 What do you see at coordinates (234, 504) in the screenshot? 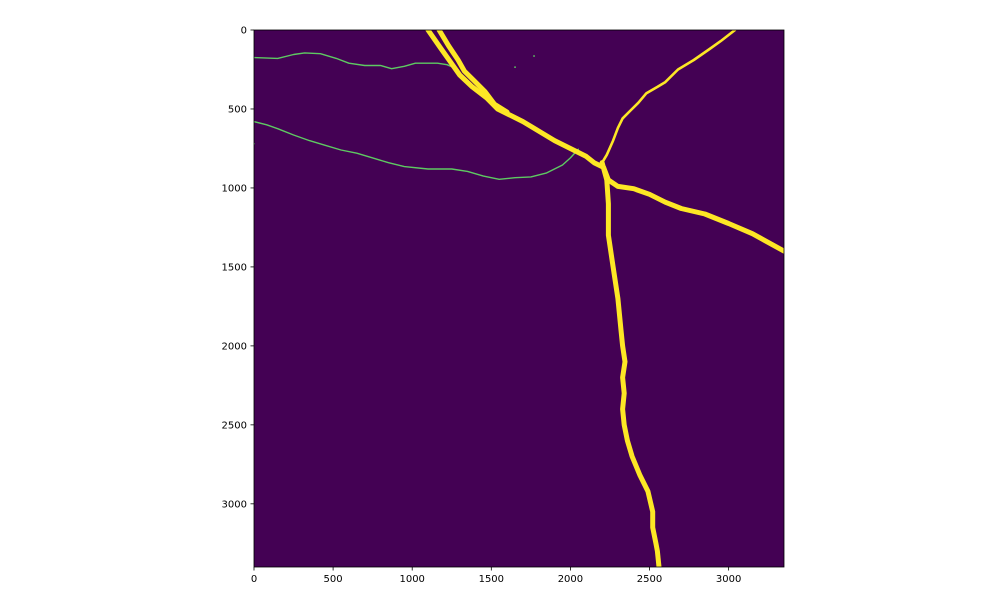
I see `y-tick-label: 3000` at bounding box center [234, 504].